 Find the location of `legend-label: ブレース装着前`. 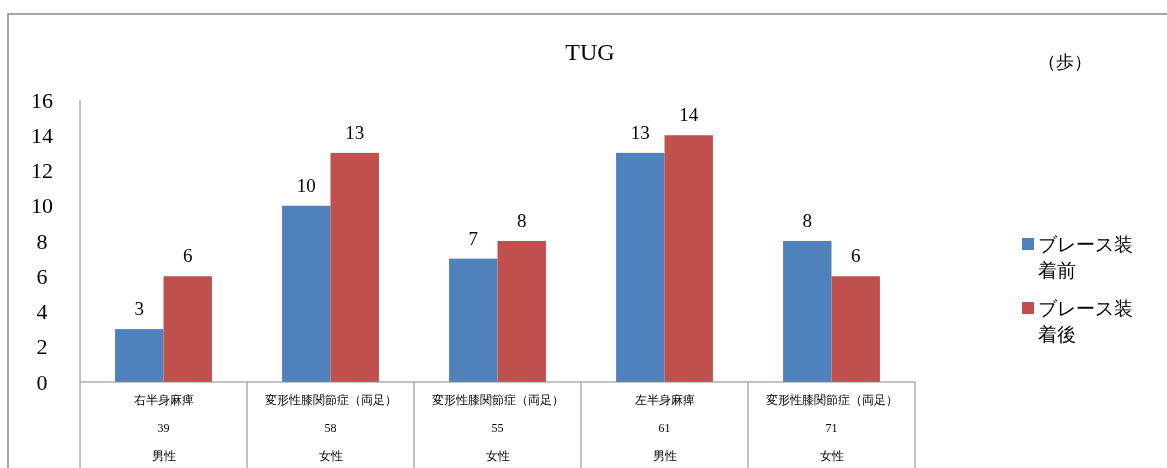

legend-label: ブレース装着前 is located at coordinates (1085, 257).